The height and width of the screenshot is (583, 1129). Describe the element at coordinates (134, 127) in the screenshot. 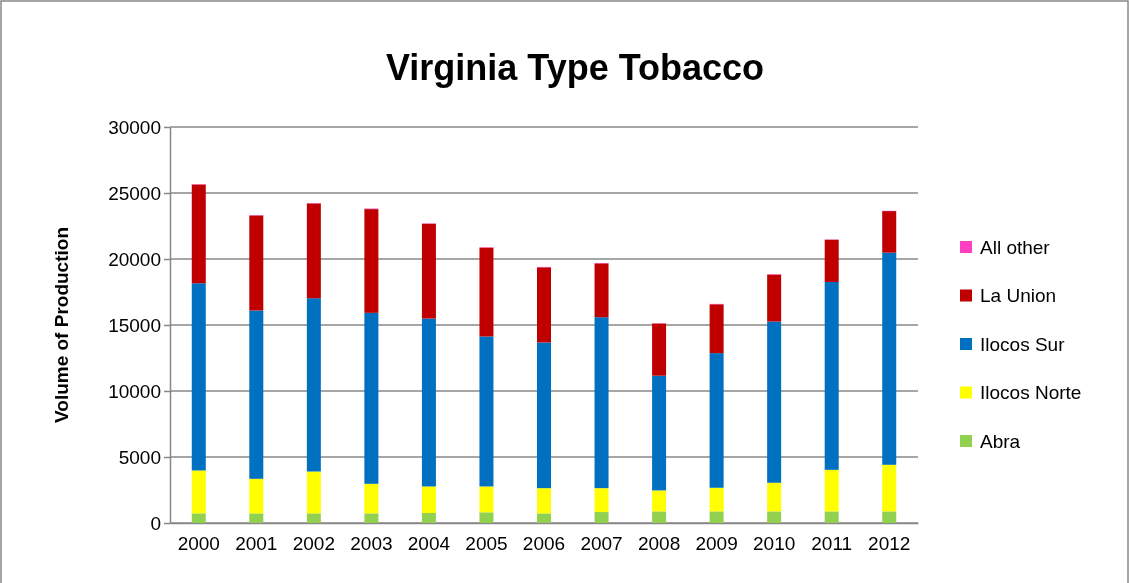

I see `y-tick-label: 30000` at that location.